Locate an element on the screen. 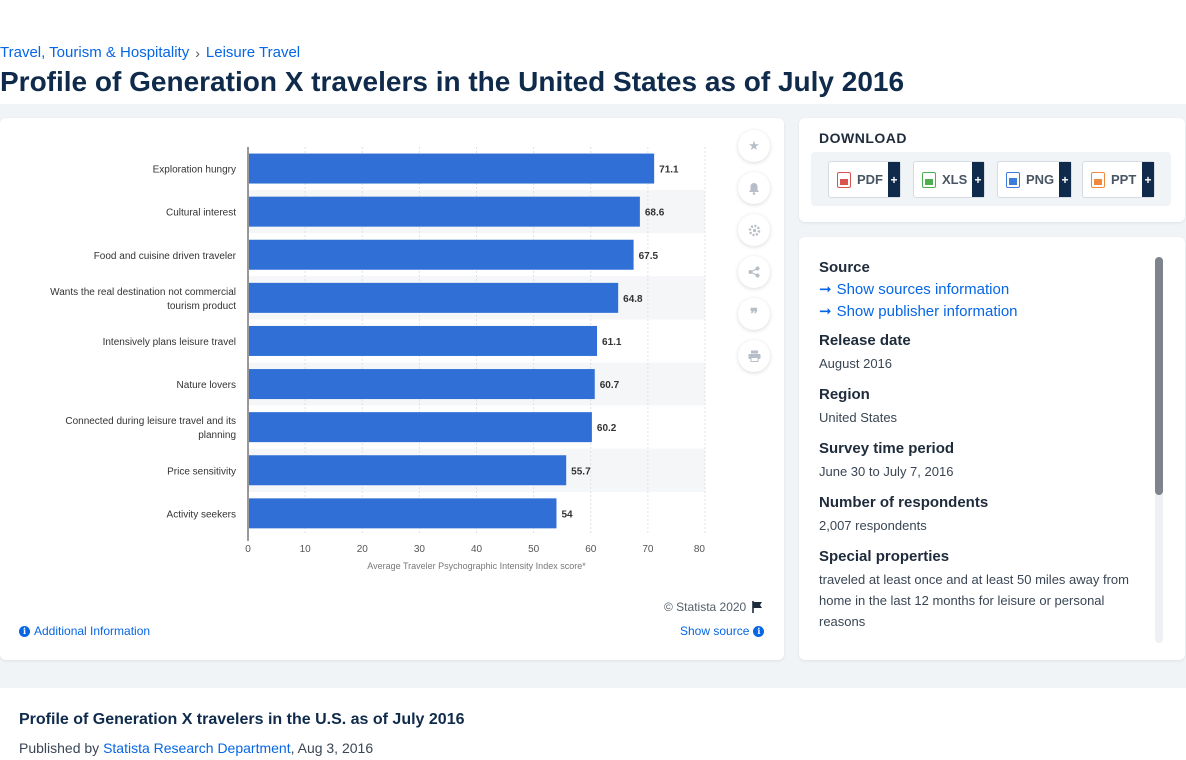 Image resolution: width=1186 pixels, height=760 pixels. favorite-star-icon: ★ is located at coordinates (754, 146).